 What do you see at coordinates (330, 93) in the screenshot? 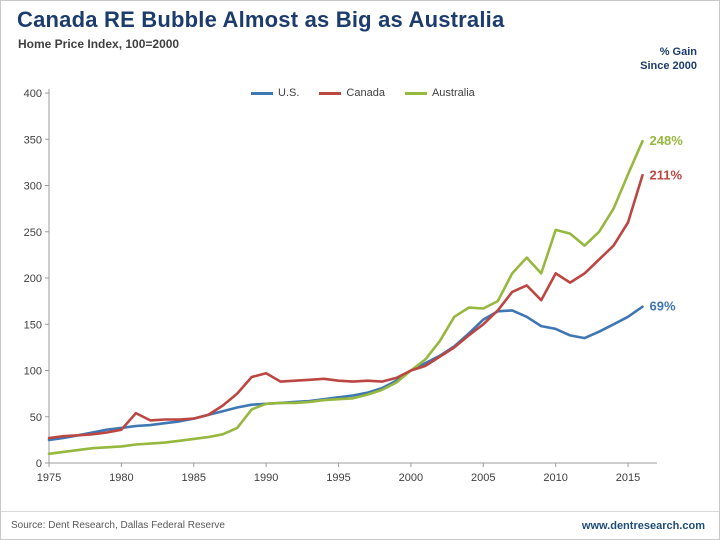
I see `canada-line-swatch` at bounding box center [330, 93].